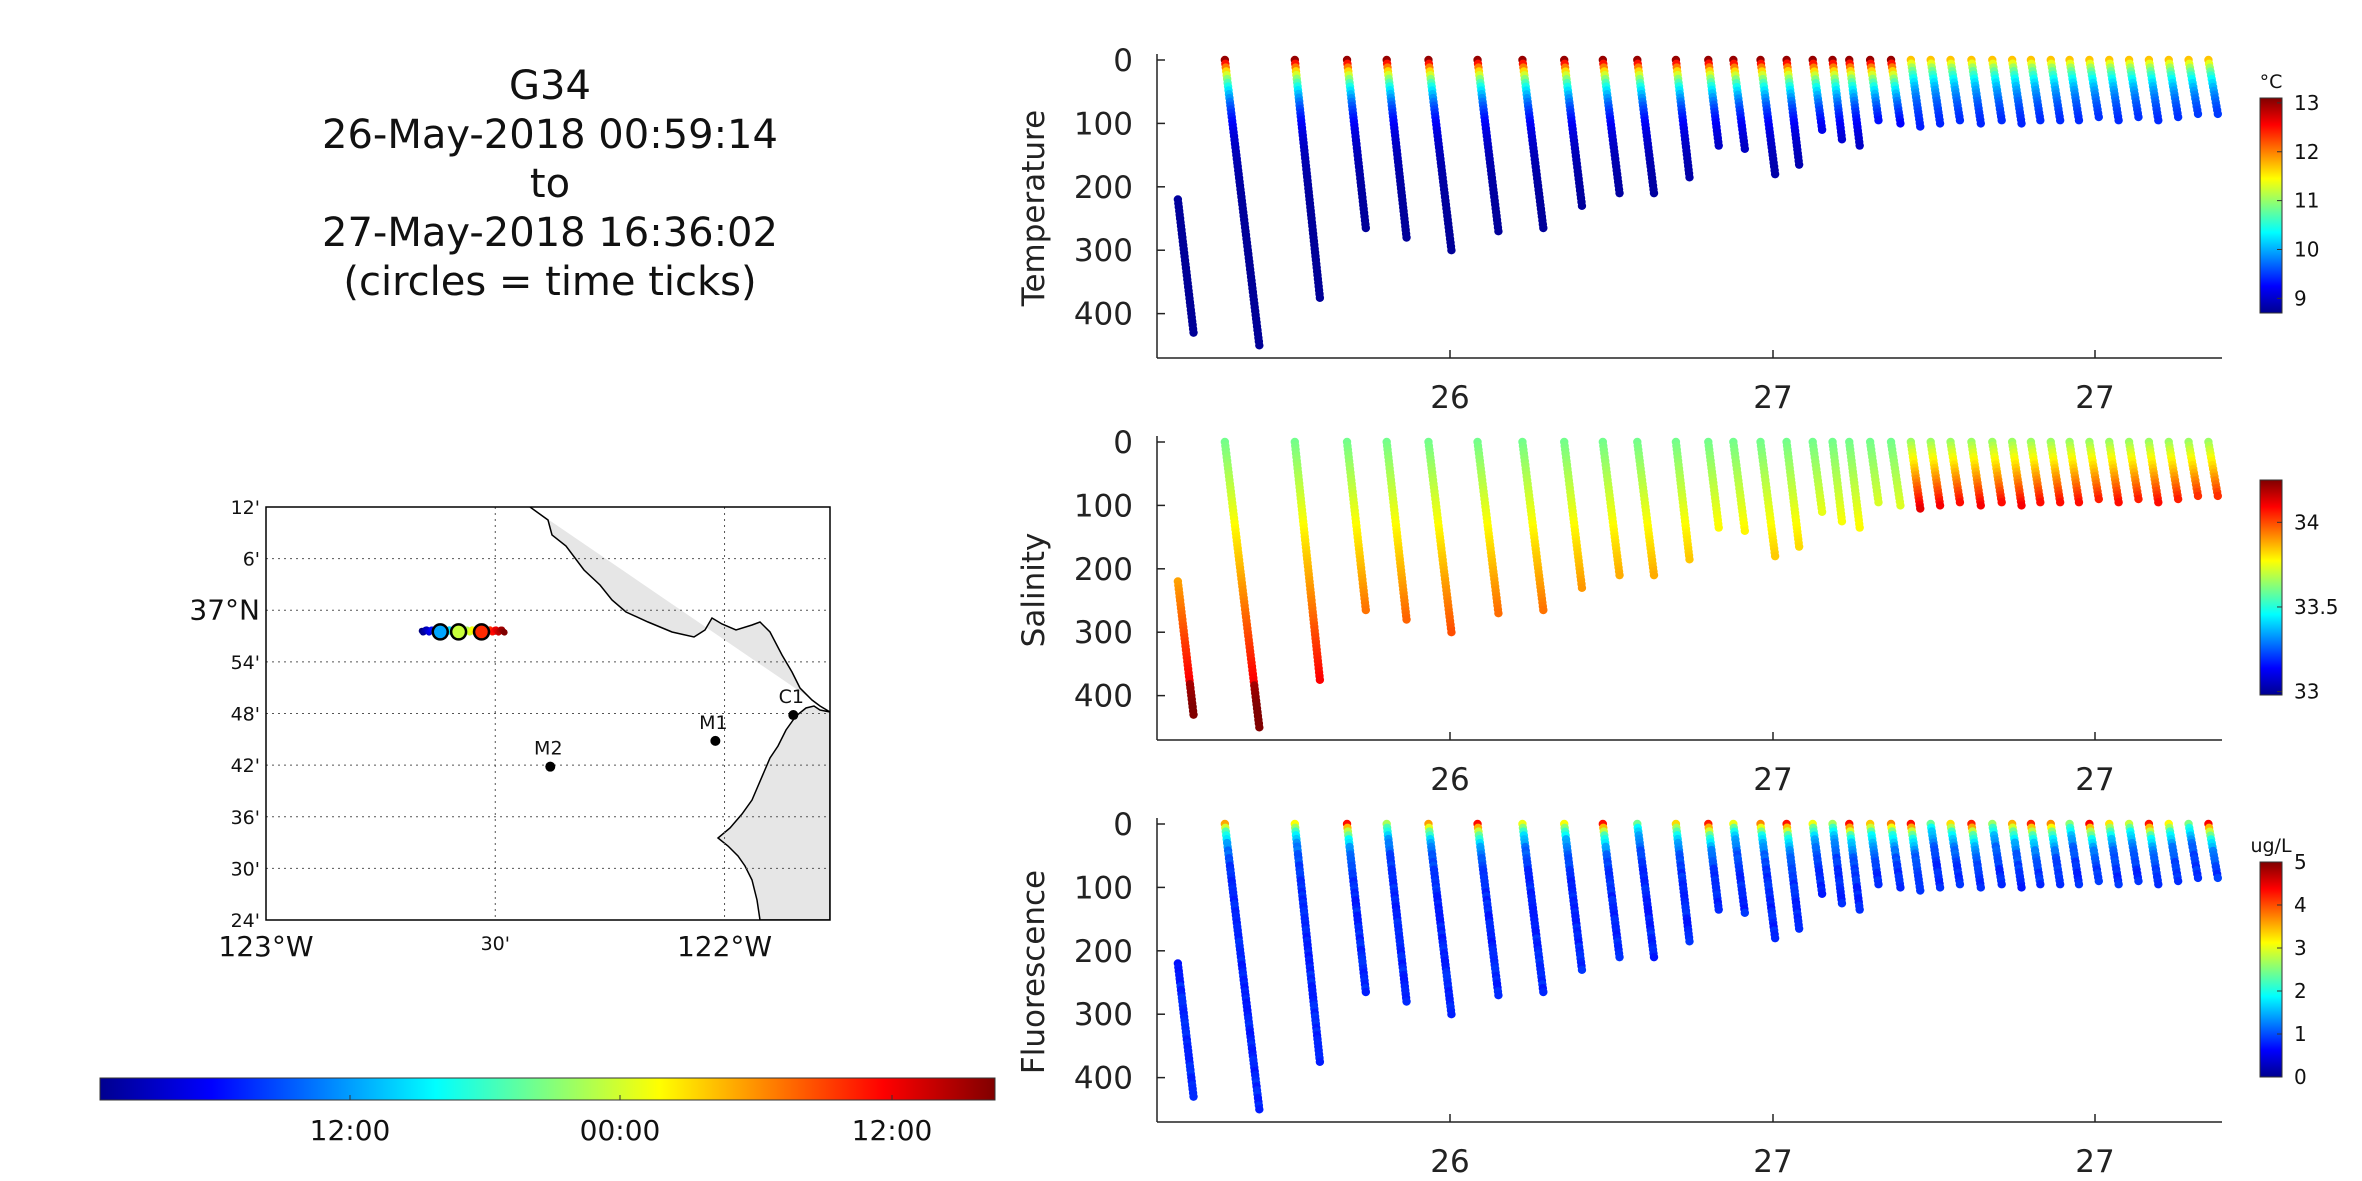 This screenshot has width=2362, height=1181. I want to click on colorbar-tick-label: 13, so click(2306, 103).